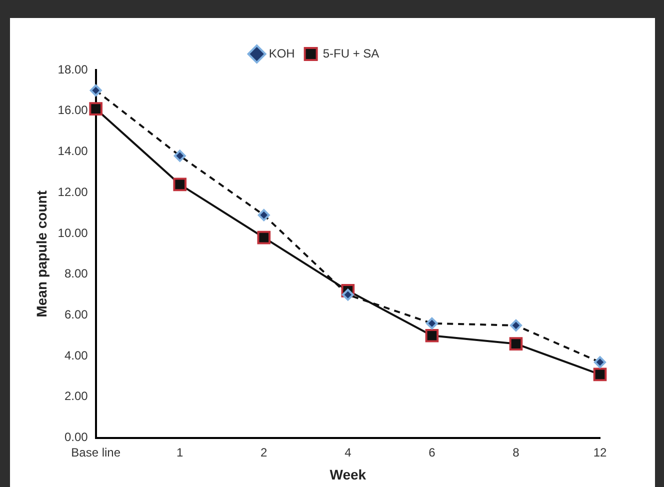  What do you see at coordinates (76, 437) in the screenshot?
I see `y-tick-label: 0.00` at bounding box center [76, 437].